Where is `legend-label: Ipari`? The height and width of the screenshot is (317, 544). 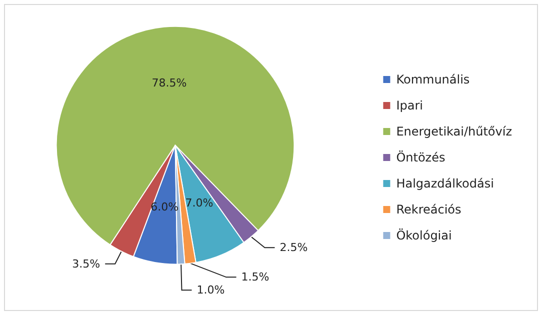 legend-label: Ipari is located at coordinates (409, 105).